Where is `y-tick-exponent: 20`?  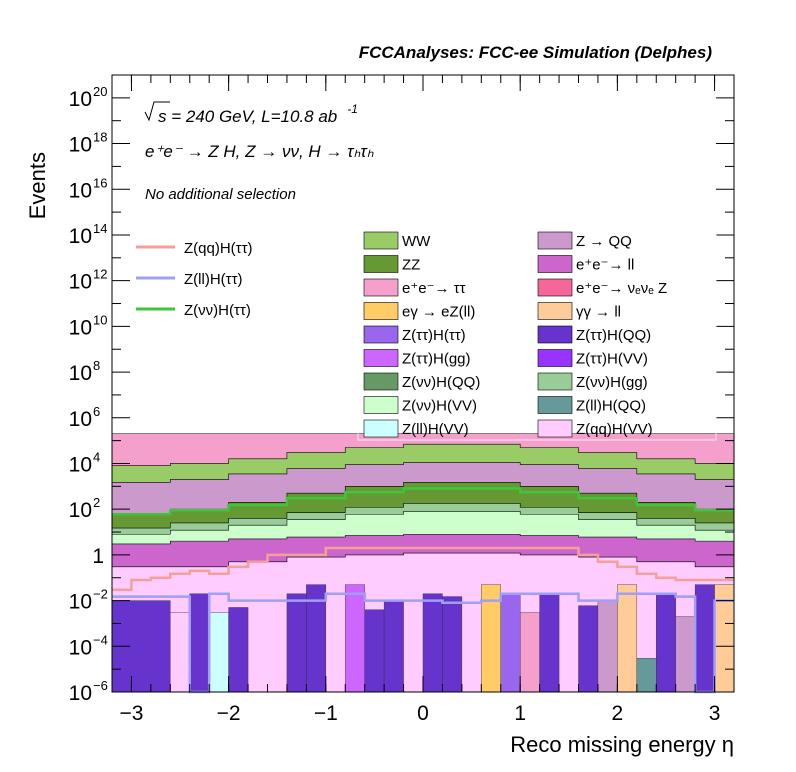
y-tick-exponent: 20 is located at coordinates (100, 91).